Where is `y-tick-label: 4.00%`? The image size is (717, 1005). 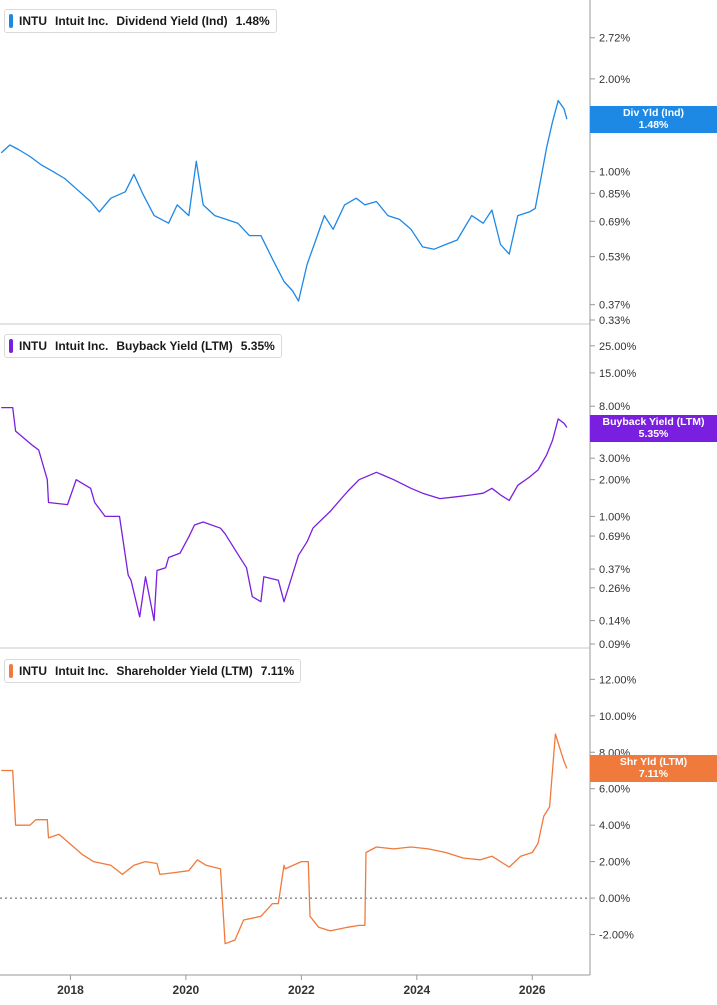
y-tick-label: 4.00% is located at coordinates (614, 826).